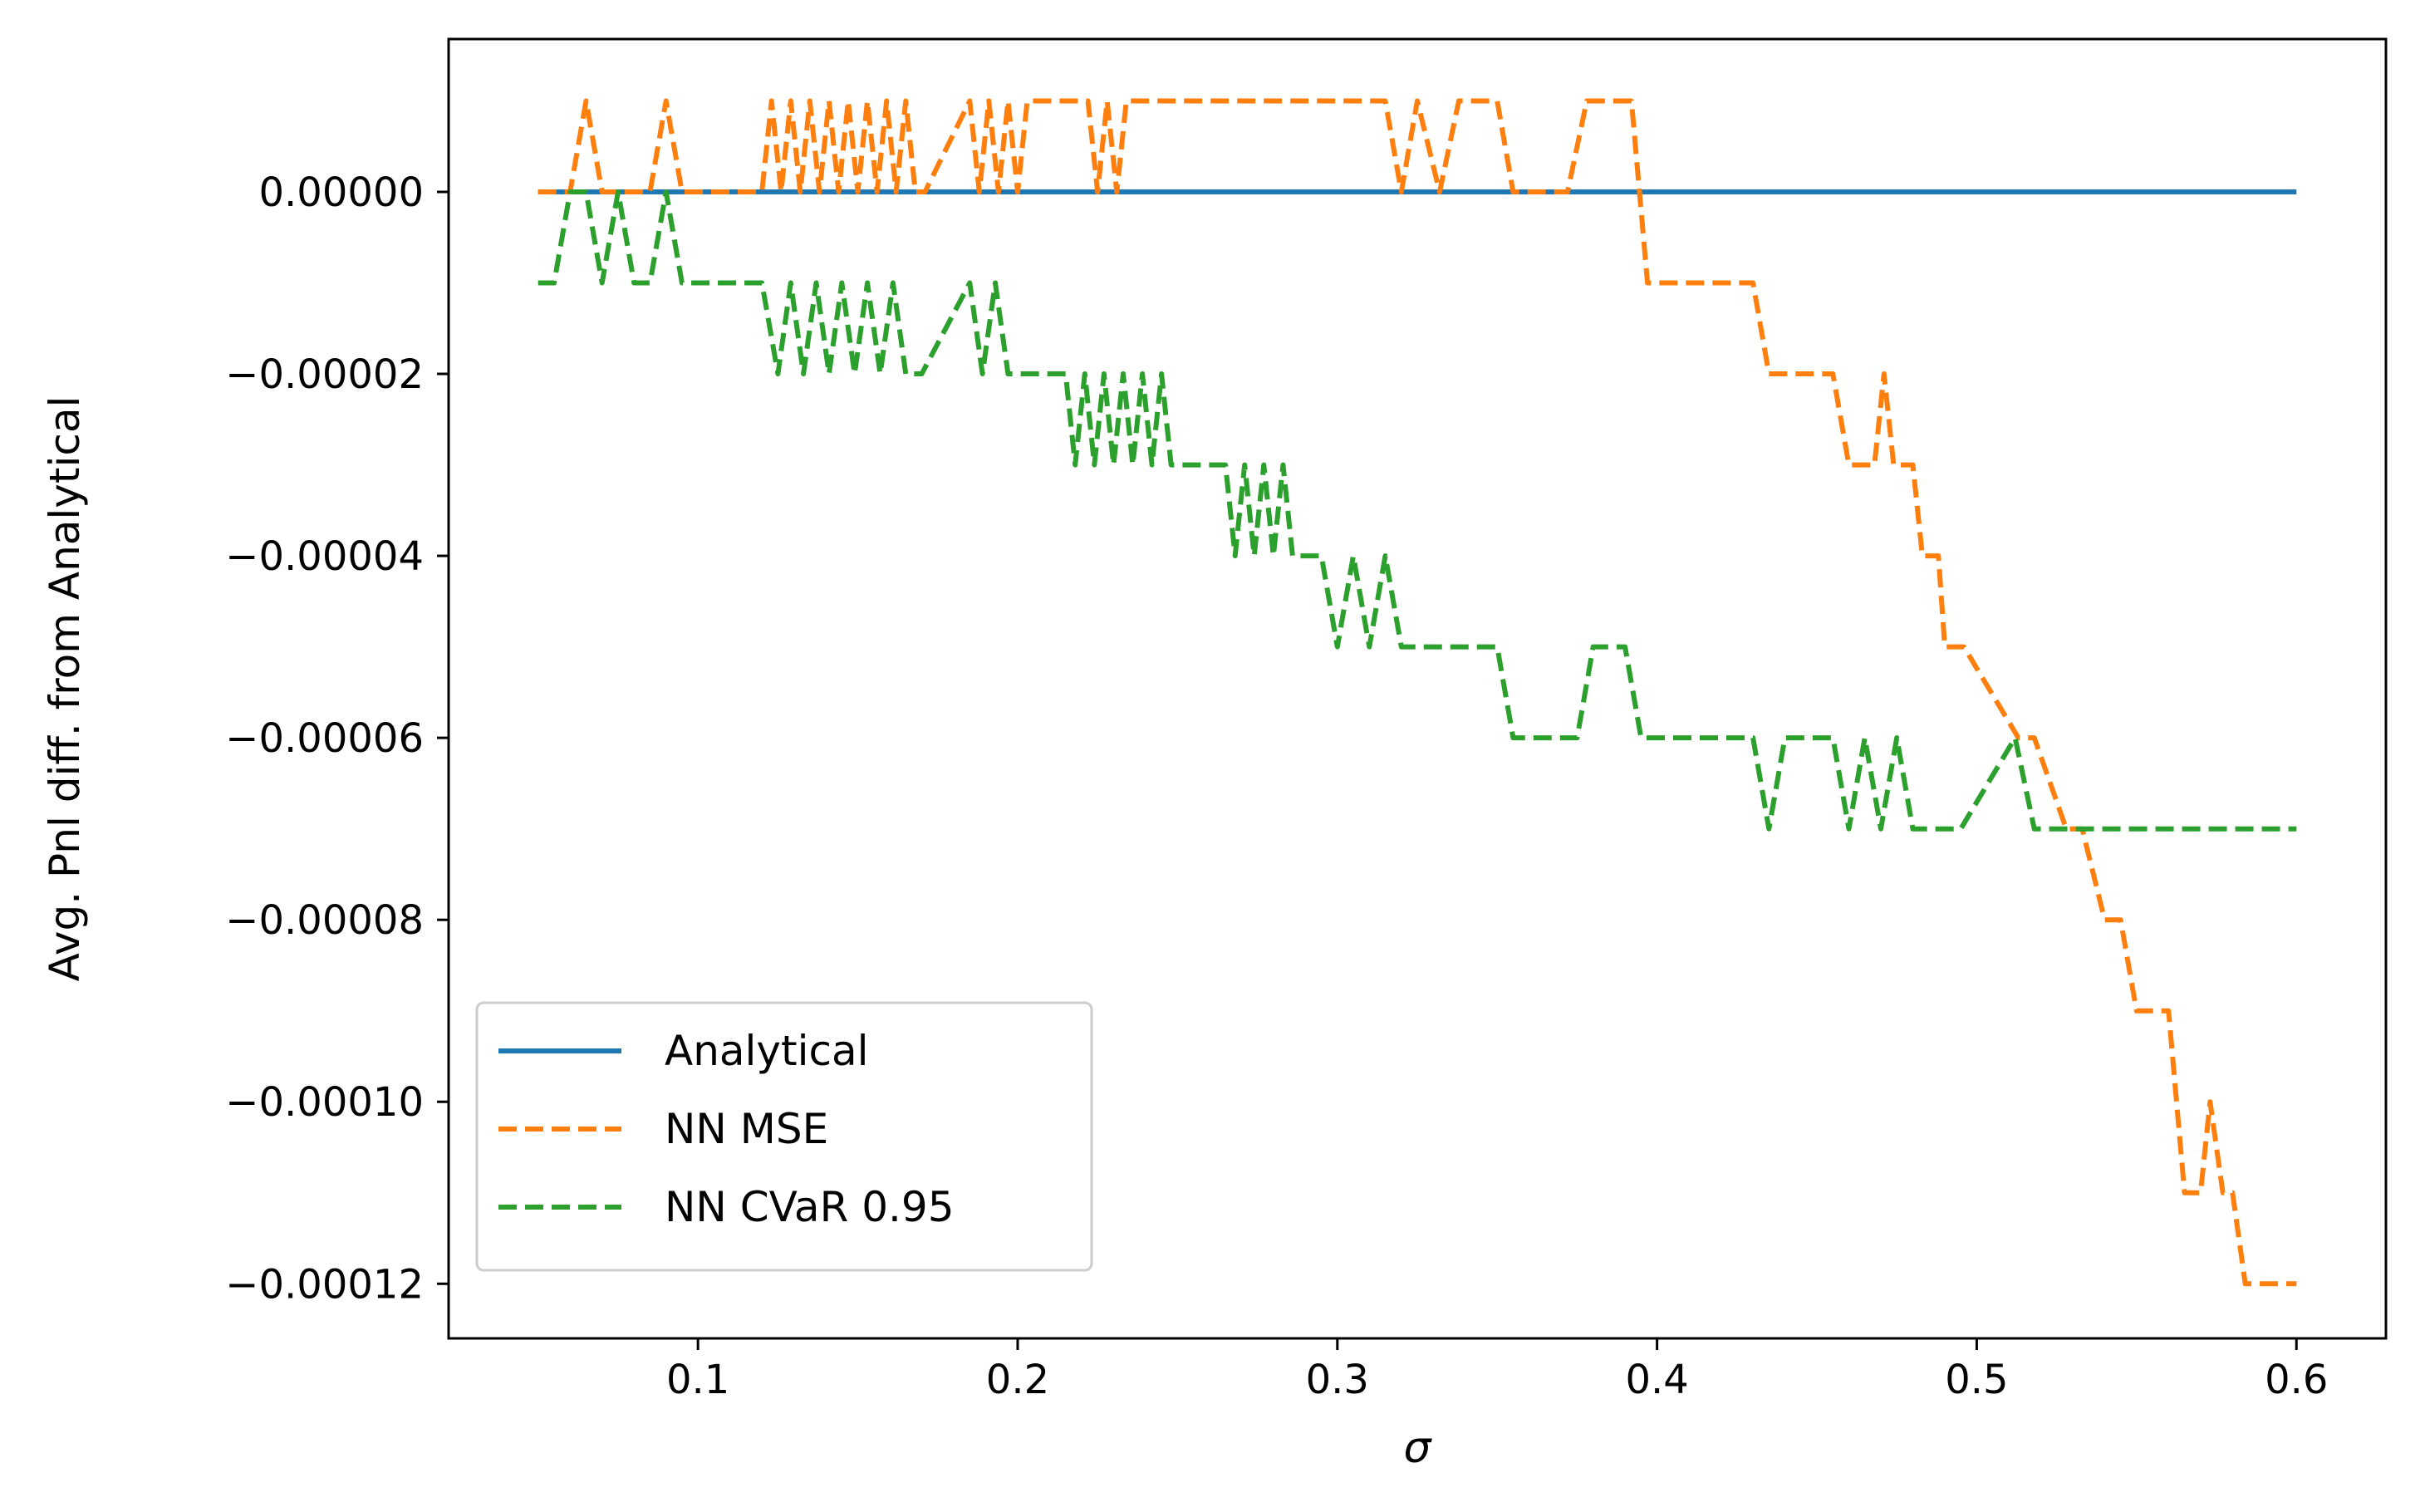  Describe the element at coordinates (324, 1284) in the screenshot. I see `y-tick-label: −0.00012` at that location.